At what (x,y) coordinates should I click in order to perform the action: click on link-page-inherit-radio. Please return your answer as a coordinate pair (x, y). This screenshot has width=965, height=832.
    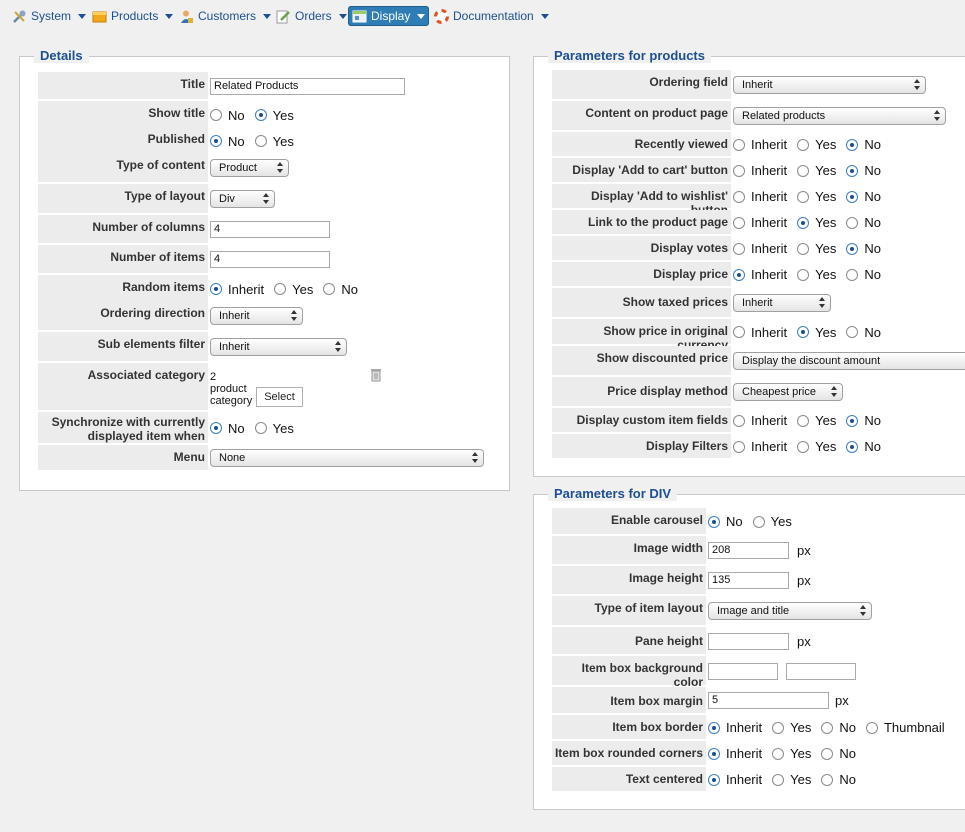
    Looking at the image, I should click on (739, 222).